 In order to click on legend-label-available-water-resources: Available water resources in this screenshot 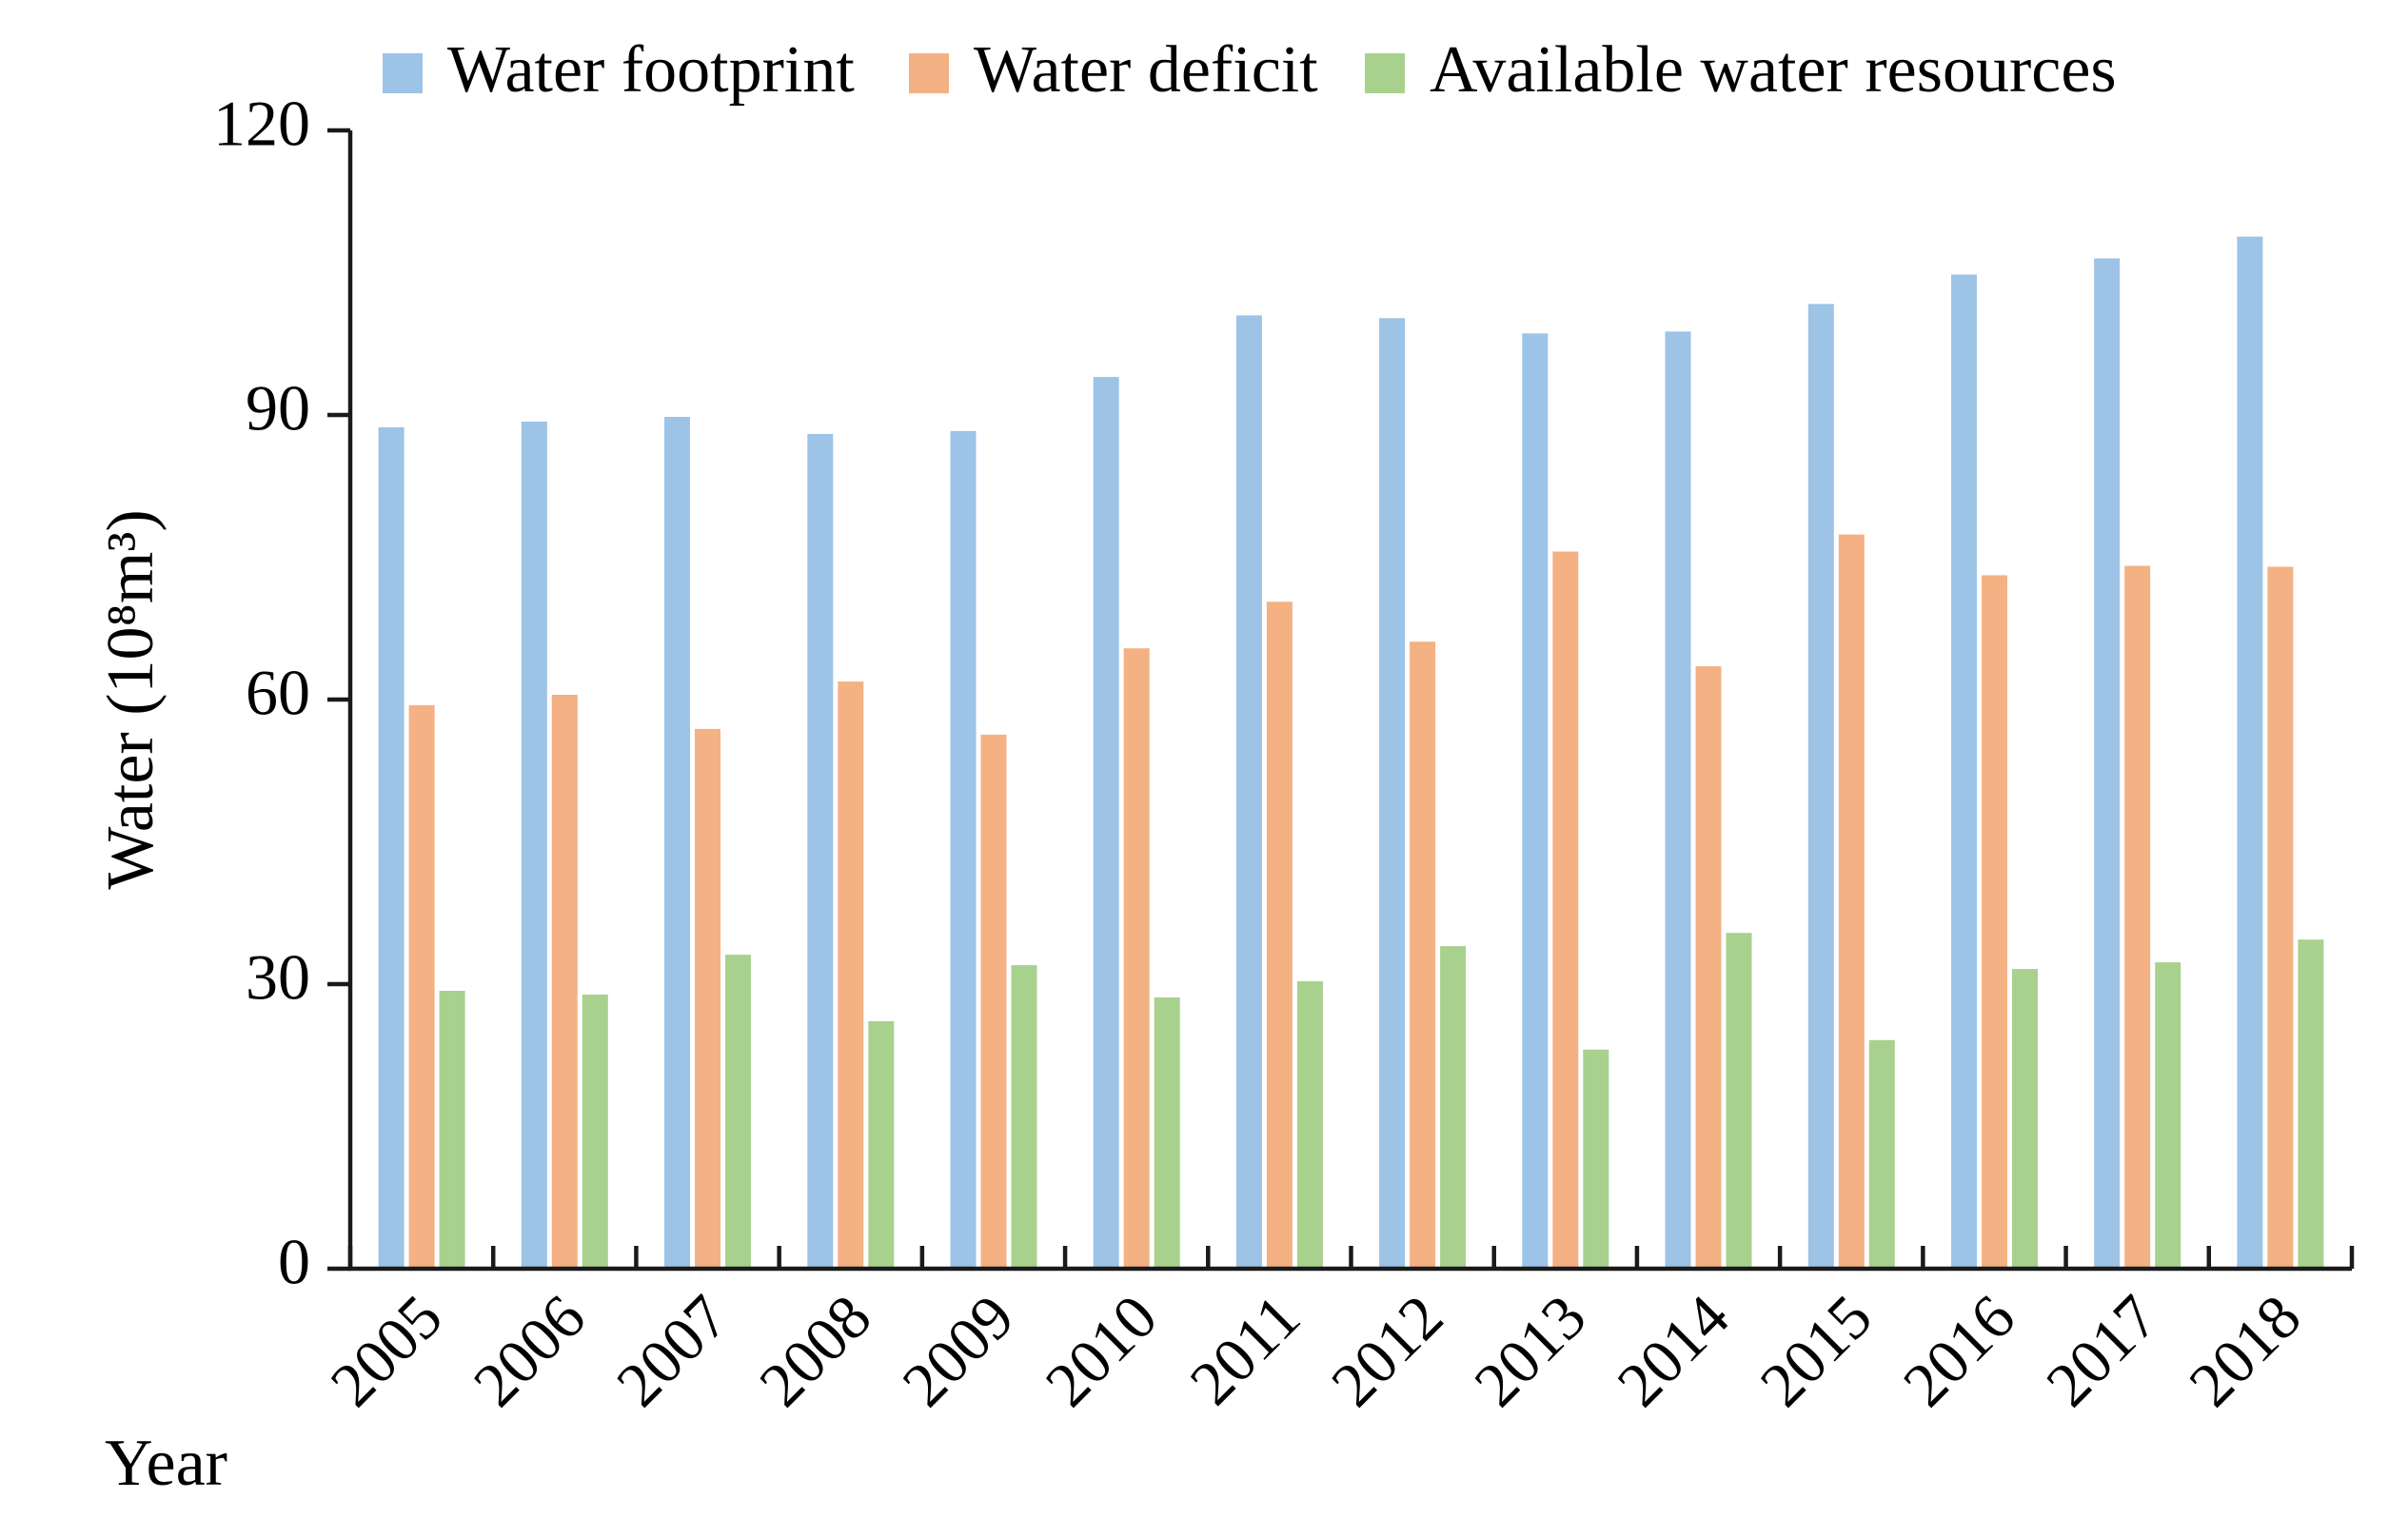, I will do `click(1773, 70)`.